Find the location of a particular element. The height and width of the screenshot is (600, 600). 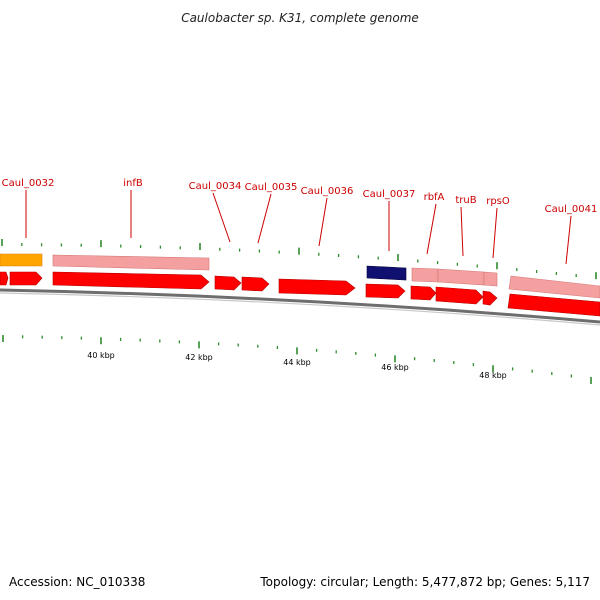

gene-label: Caul_0036 is located at coordinates (327, 191).